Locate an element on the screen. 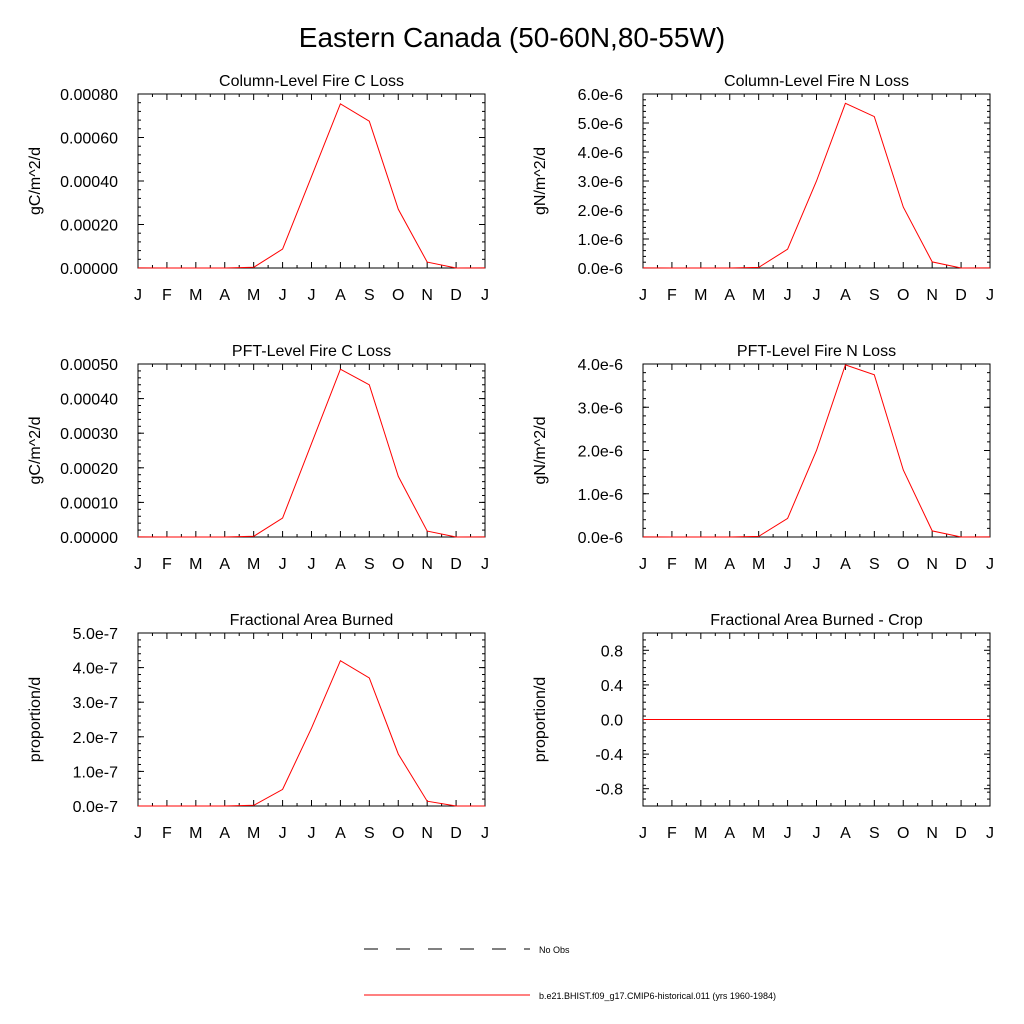 The image size is (1024, 1024). panel-title: PFT-Level Fire C Loss is located at coordinates (311, 351).